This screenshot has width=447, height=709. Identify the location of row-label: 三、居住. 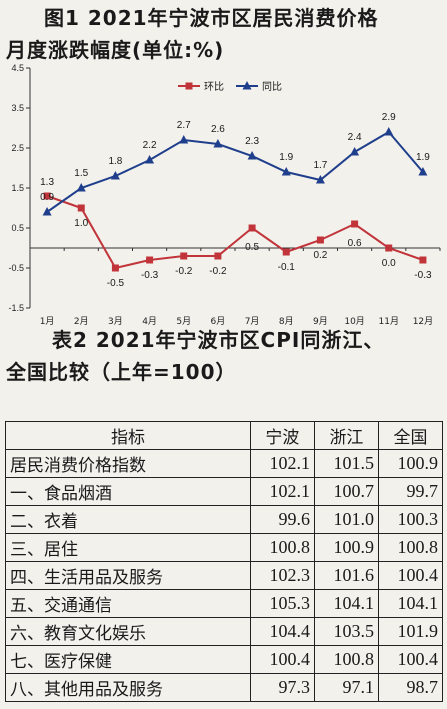
(128, 547).